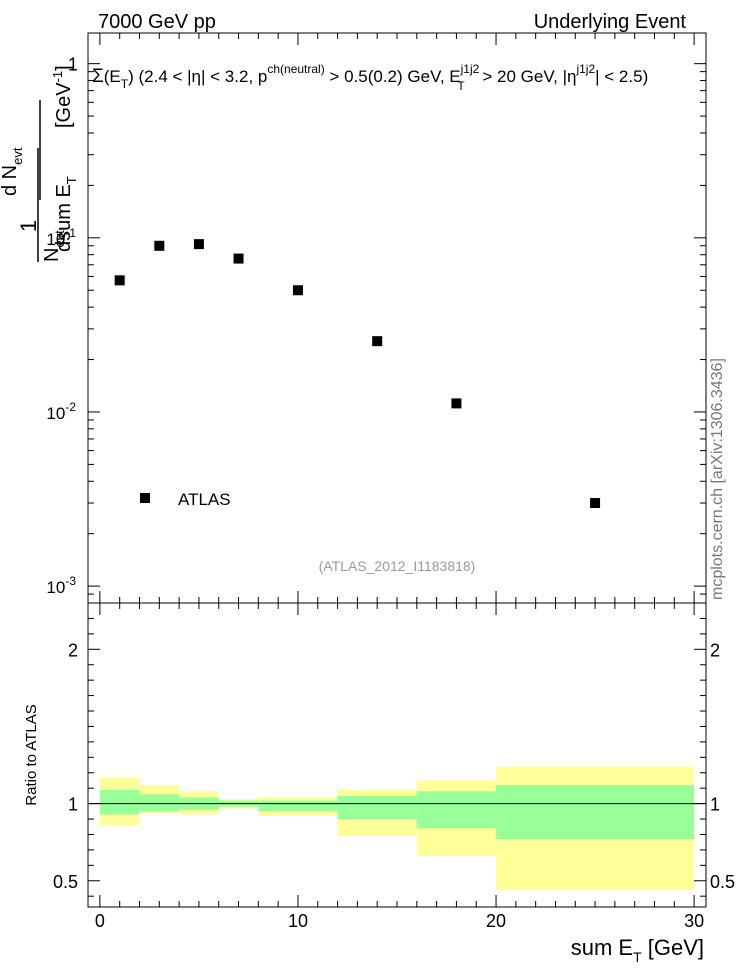  I want to click on ratio-y-tick-label-right: 1, so click(715, 805).